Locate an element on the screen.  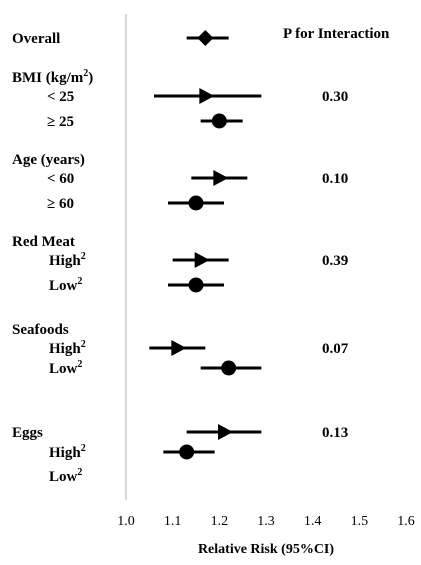
x-tick-label-6: 1.6 is located at coordinates (406, 521).